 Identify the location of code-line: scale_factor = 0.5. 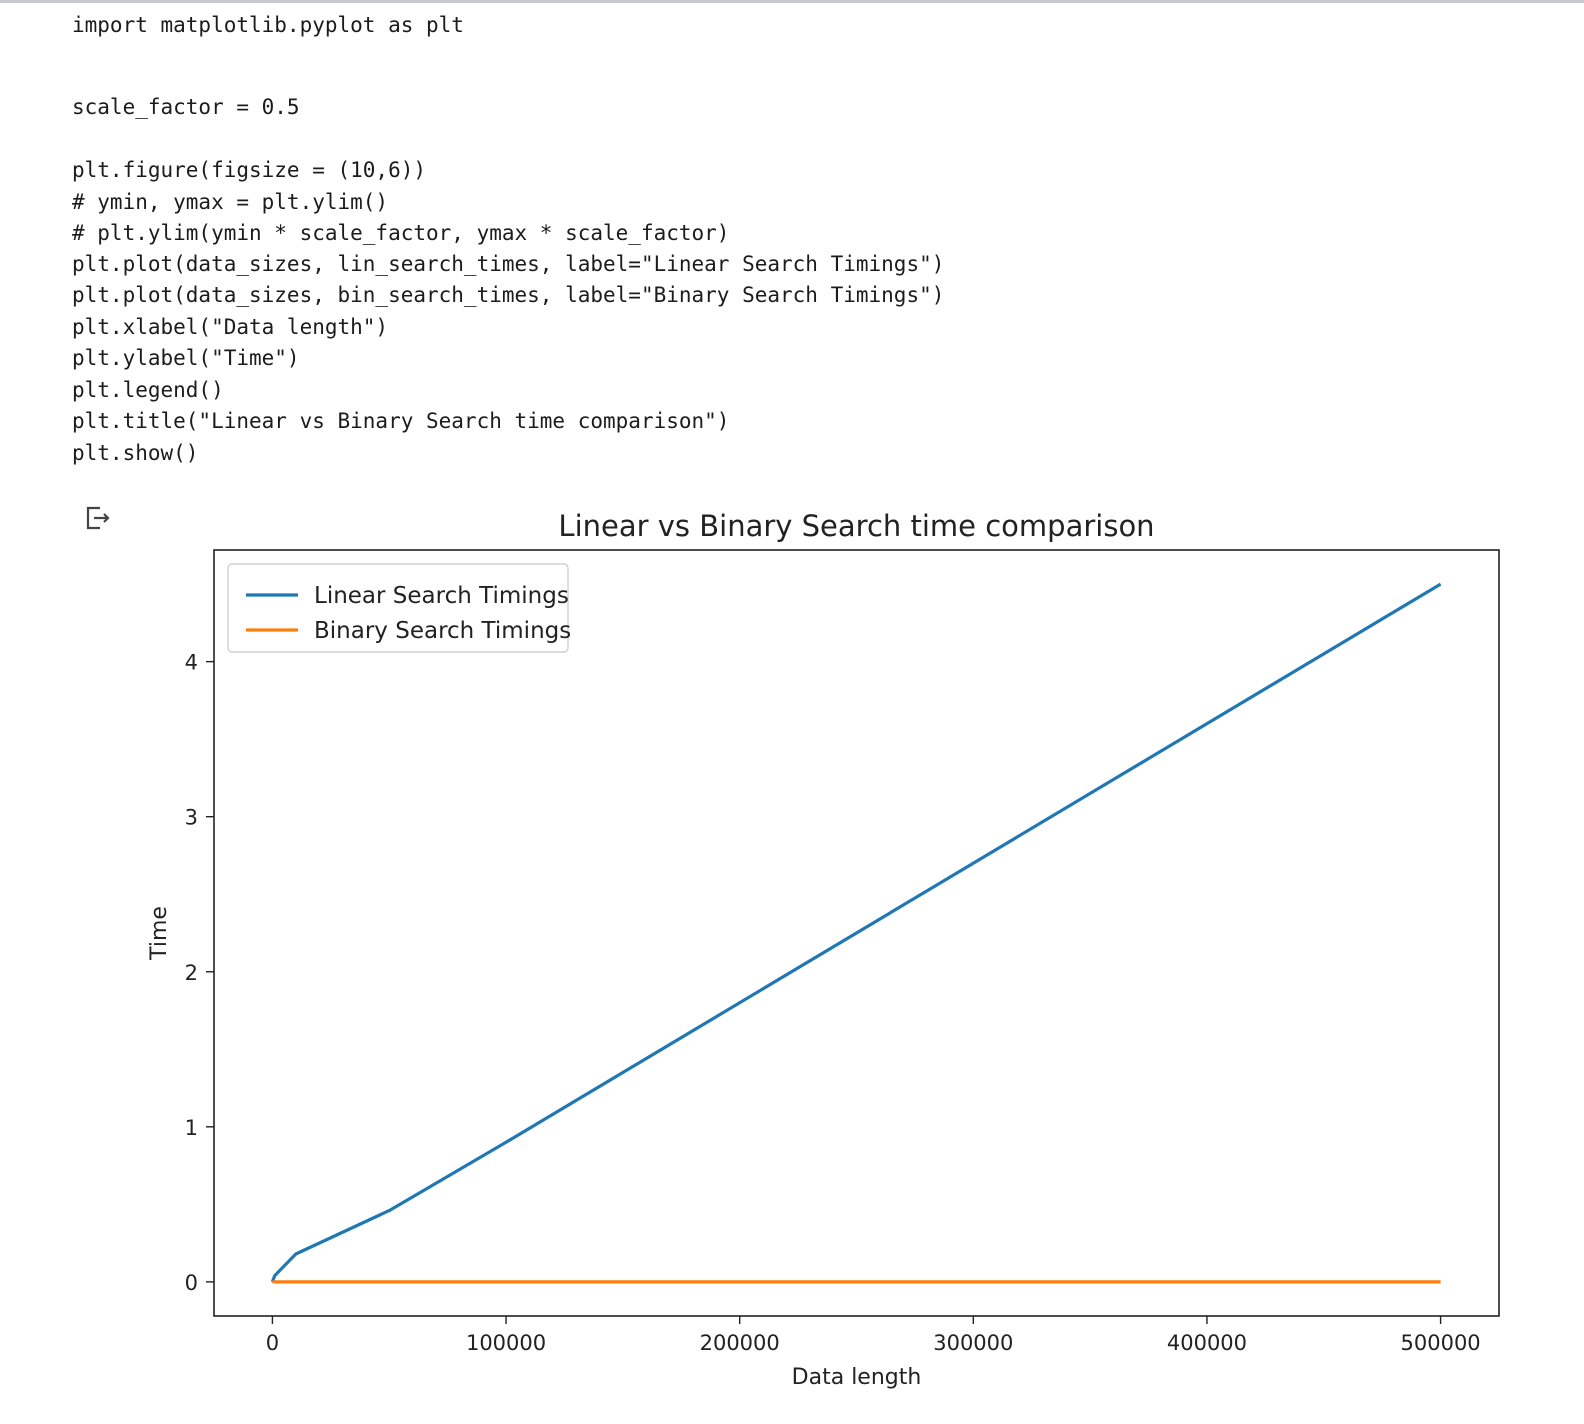
(186, 107).